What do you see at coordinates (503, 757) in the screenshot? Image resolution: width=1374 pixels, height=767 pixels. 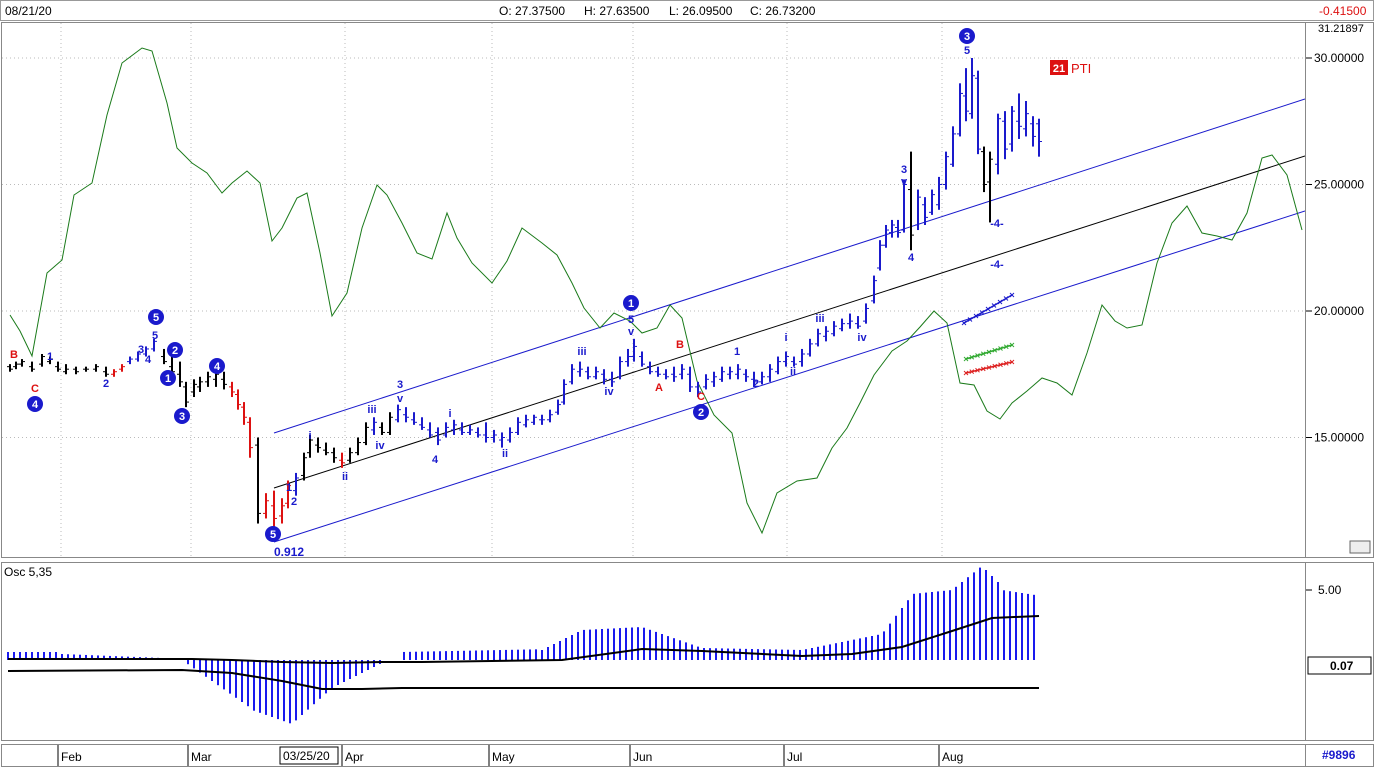 I see `month-label-may: May` at bounding box center [503, 757].